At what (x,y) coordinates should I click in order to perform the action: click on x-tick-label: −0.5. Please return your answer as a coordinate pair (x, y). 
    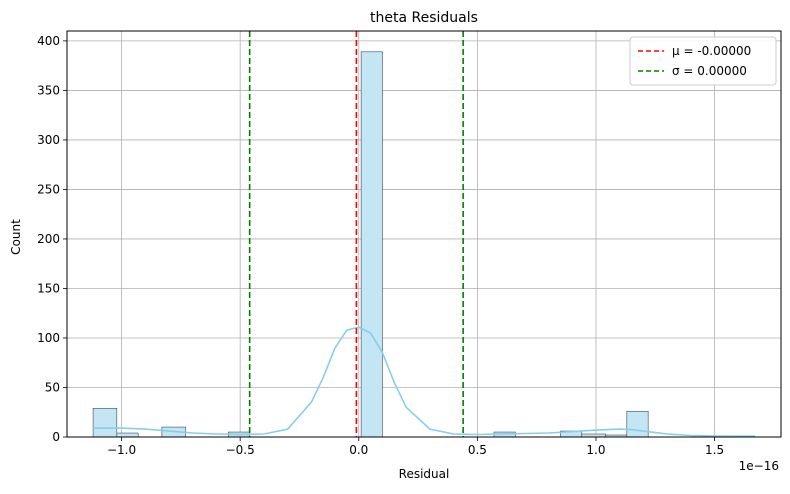
    Looking at the image, I should click on (240, 450).